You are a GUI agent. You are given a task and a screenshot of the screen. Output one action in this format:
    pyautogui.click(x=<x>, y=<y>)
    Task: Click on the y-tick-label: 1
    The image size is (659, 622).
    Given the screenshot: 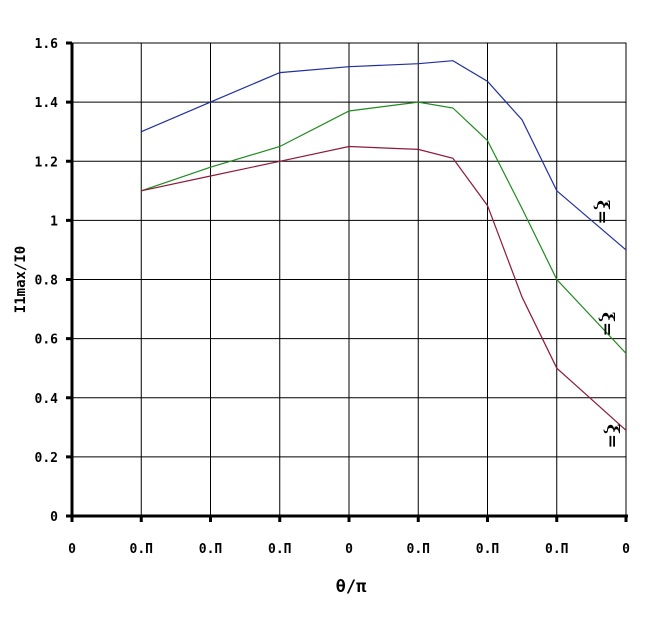 What is the action you would take?
    pyautogui.click(x=54, y=221)
    